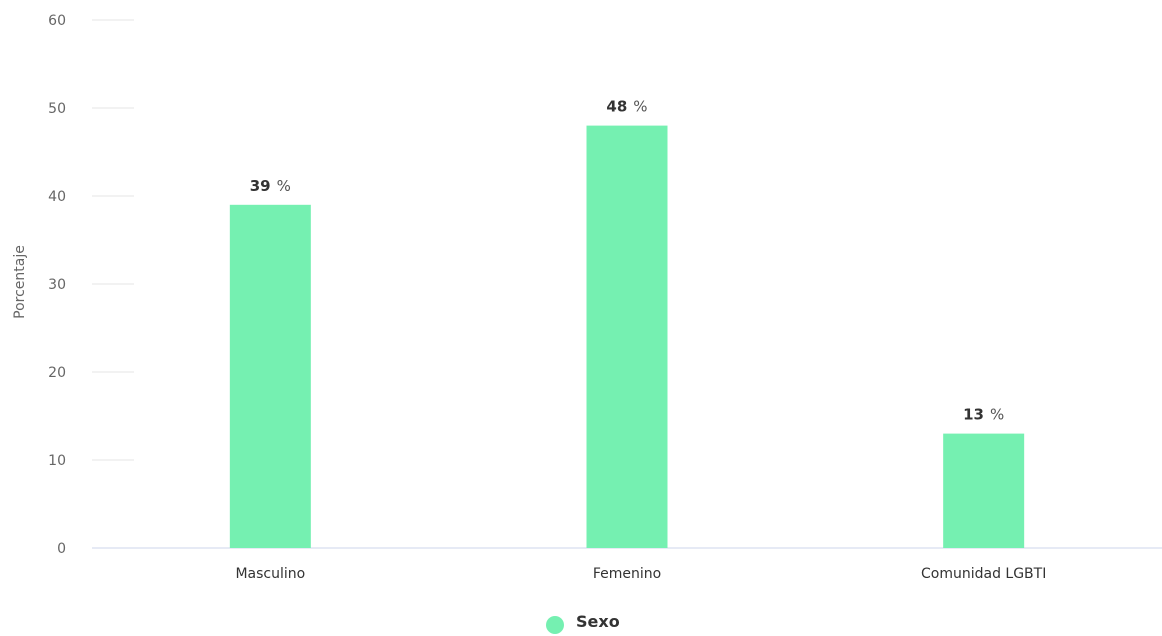  I want to click on data-label-value: 13, so click(973, 415).